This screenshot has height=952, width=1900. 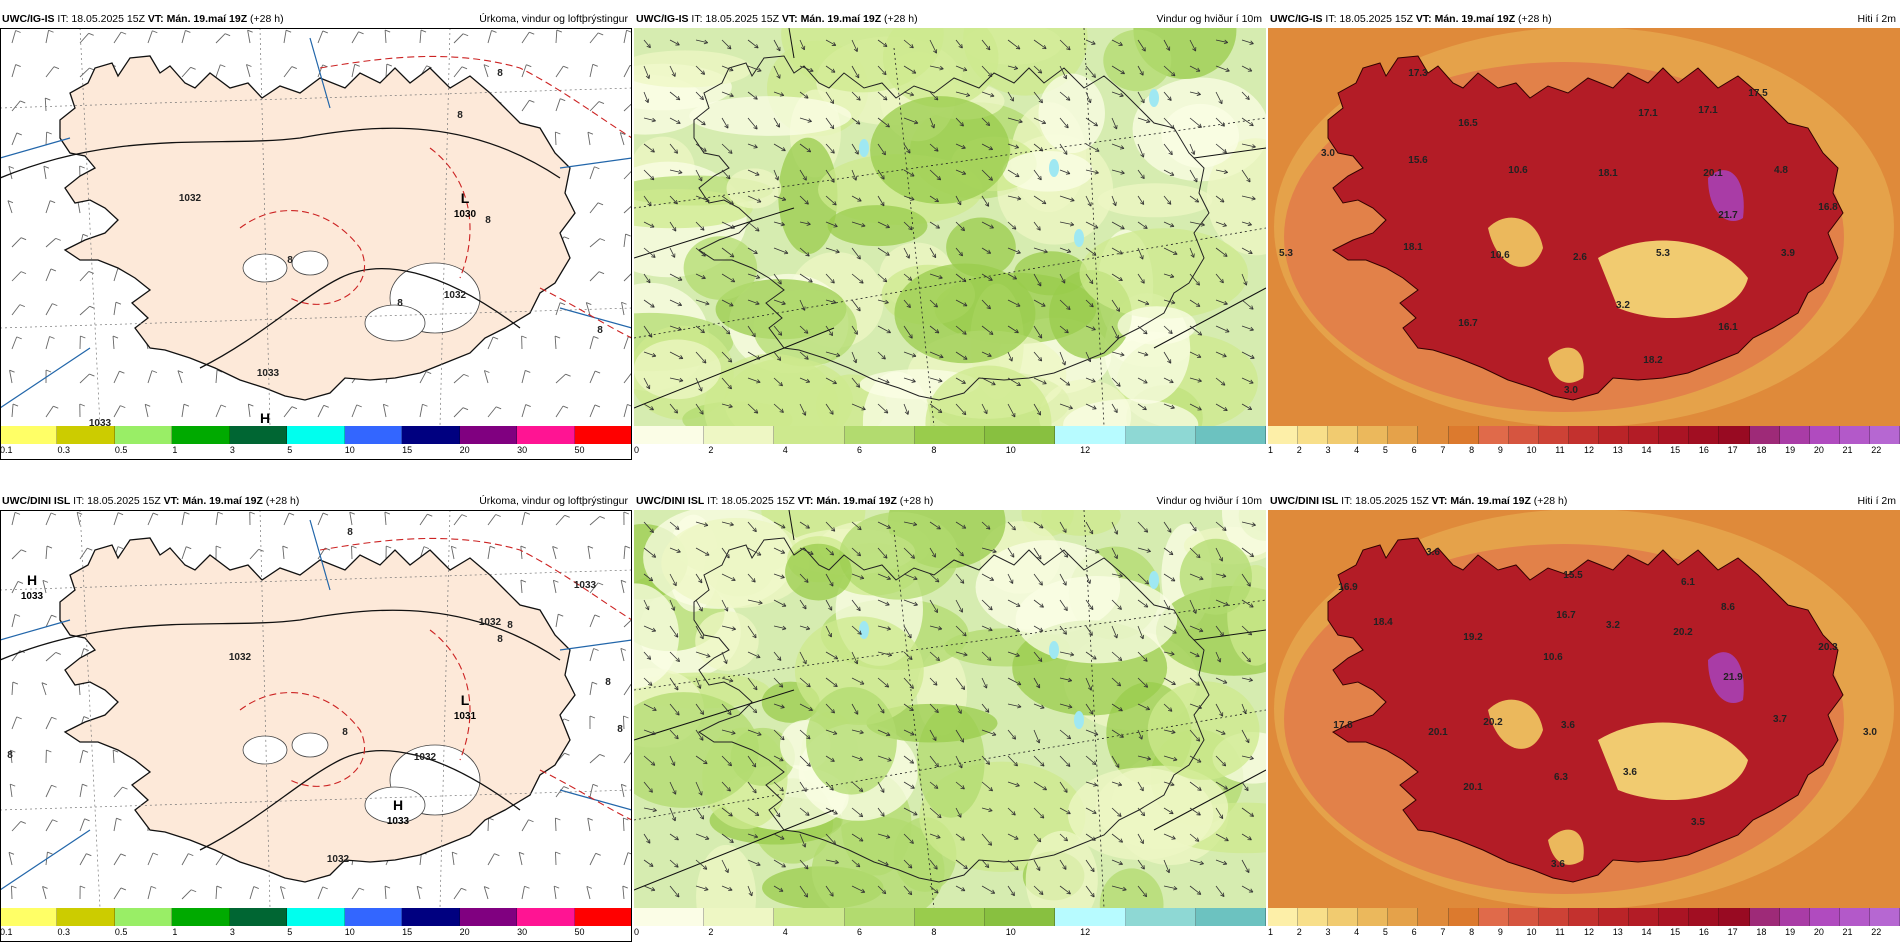 What do you see at coordinates (522, 932) in the screenshot?
I see `legend-tick-label: 30` at bounding box center [522, 932].